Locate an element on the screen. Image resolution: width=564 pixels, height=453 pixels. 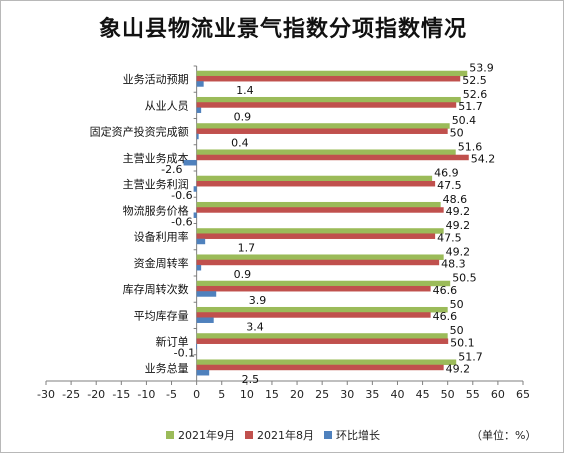
data-label-growth: 0.4 is located at coordinates (240, 143).